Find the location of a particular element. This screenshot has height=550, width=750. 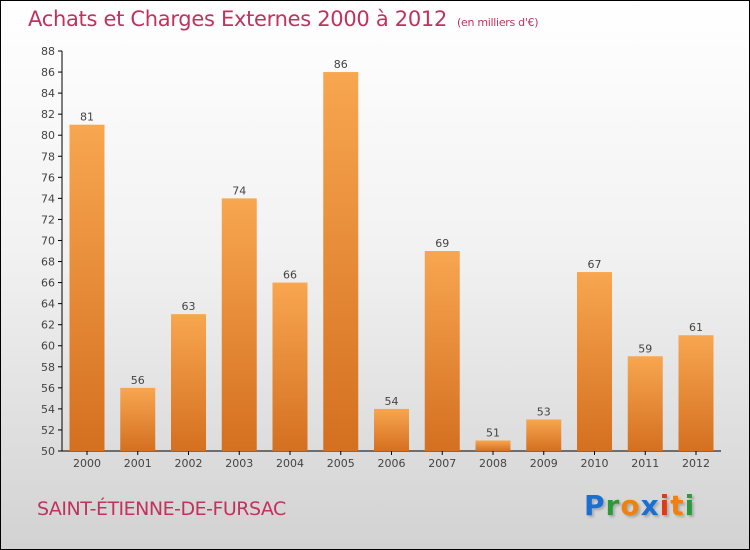

unit-label: (en milliers d'€) is located at coordinates (498, 22).